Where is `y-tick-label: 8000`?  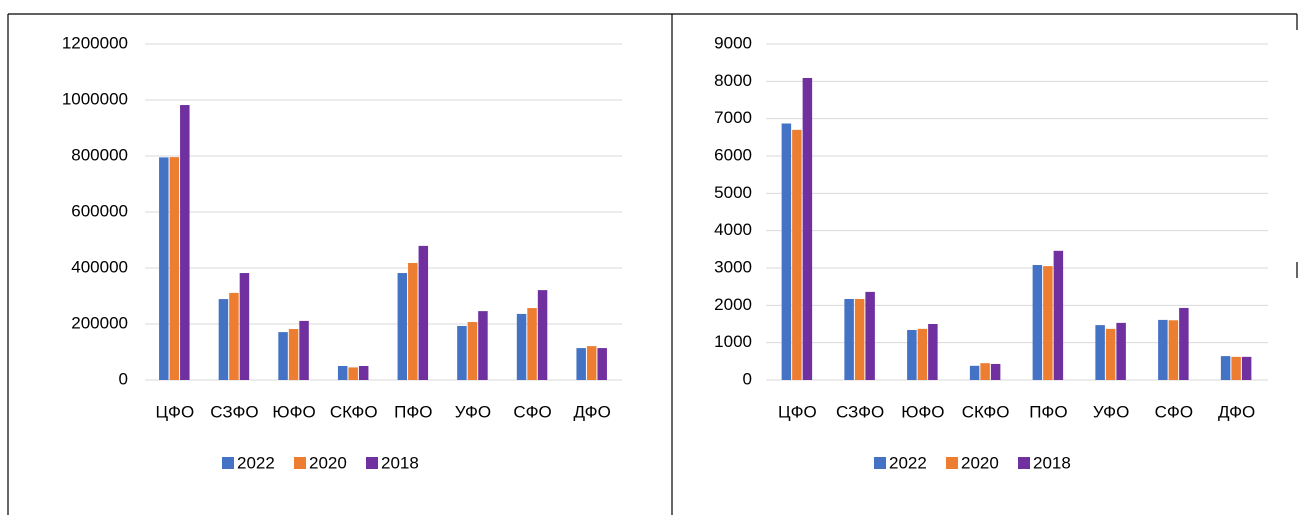
y-tick-label: 8000 is located at coordinates (733, 80).